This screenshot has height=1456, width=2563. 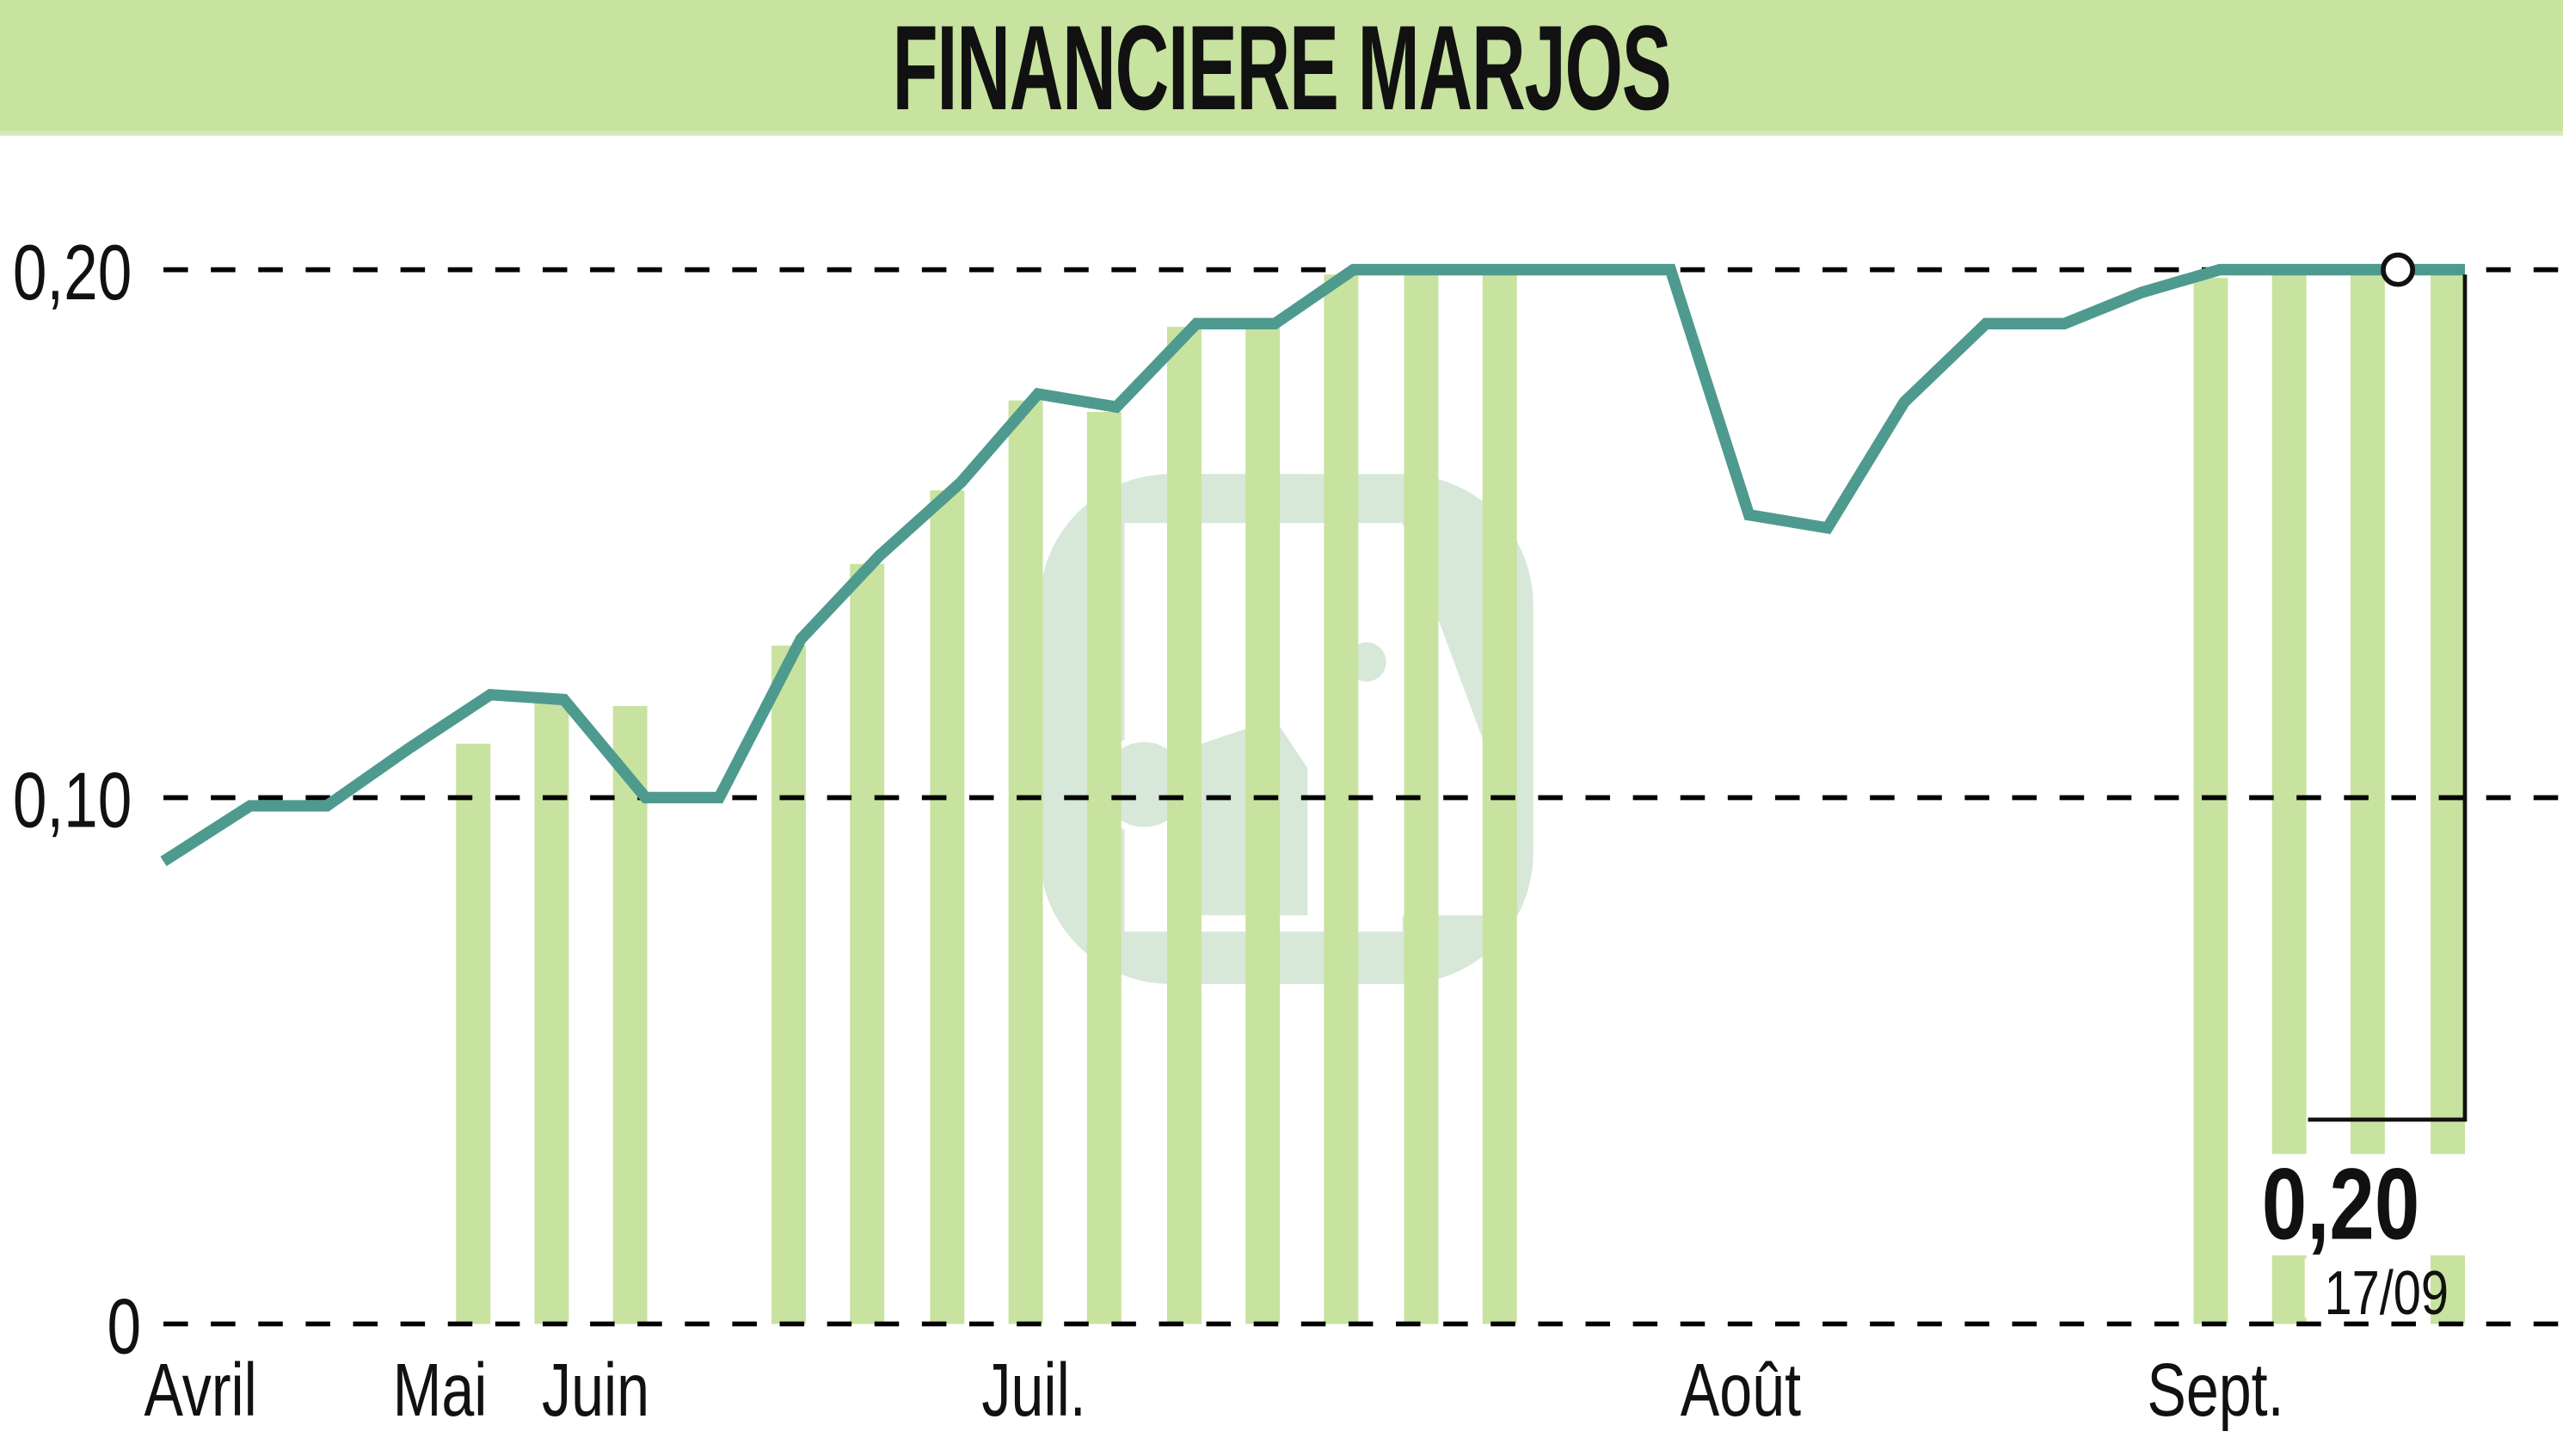 I want to click on x-tick-label-juin: Juin, so click(x=595, y=1390).